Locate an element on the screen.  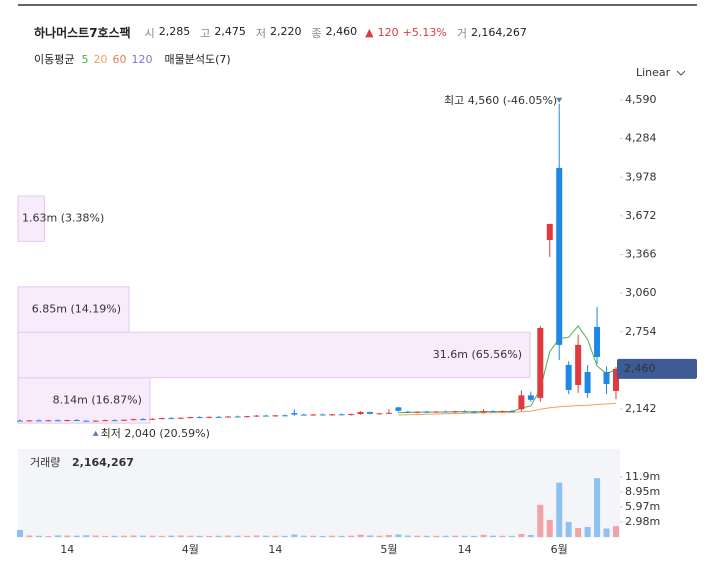
quote-key: 고 is located at coordinates (205, 33).